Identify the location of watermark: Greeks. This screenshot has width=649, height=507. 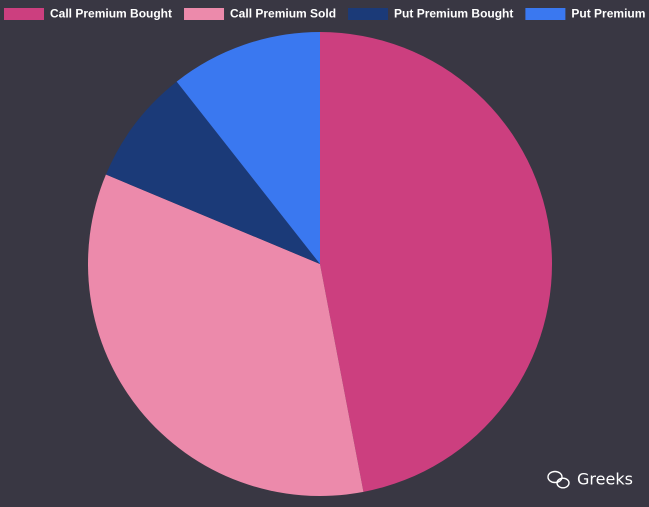
(590, 479).